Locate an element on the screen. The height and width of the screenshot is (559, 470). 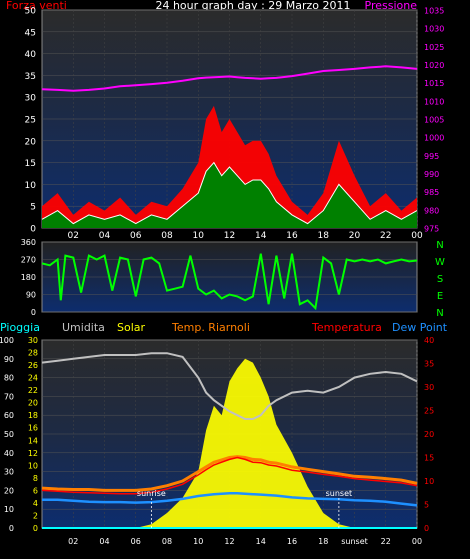
wind-tick-label: 0 is located at coordinates (33, 230).